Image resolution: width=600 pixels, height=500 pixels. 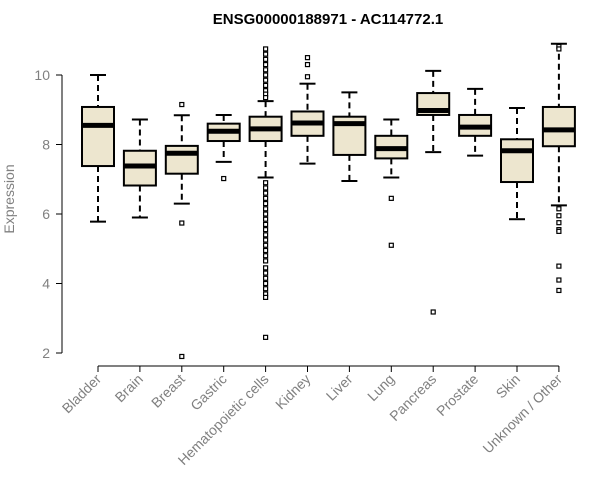 I want to click on x-tick-label: Bladder, so click(x=82, y=394).